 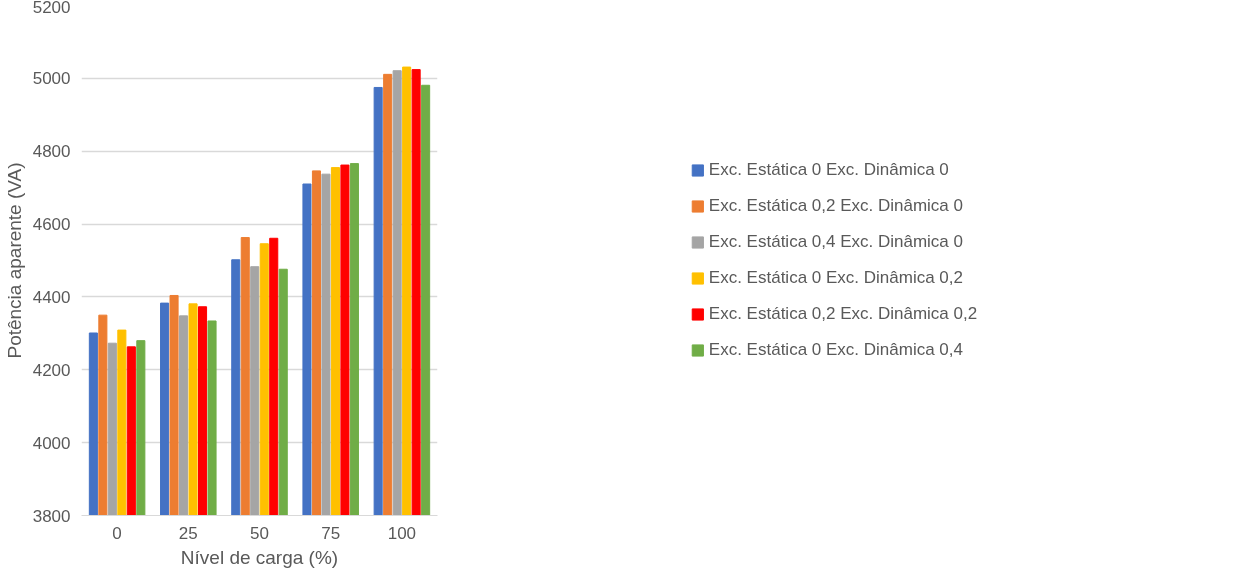 I want to click on y-tick-label: 4200, so click(x=51, y=370).